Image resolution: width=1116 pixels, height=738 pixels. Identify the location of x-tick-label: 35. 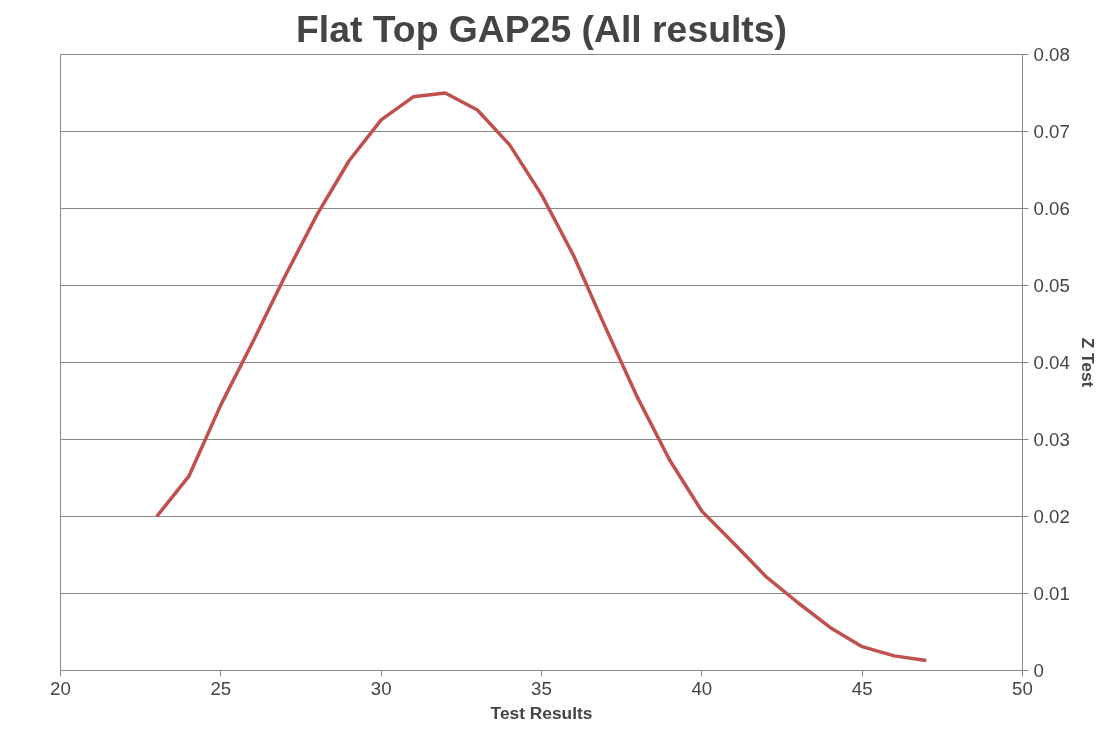
(541, 688).